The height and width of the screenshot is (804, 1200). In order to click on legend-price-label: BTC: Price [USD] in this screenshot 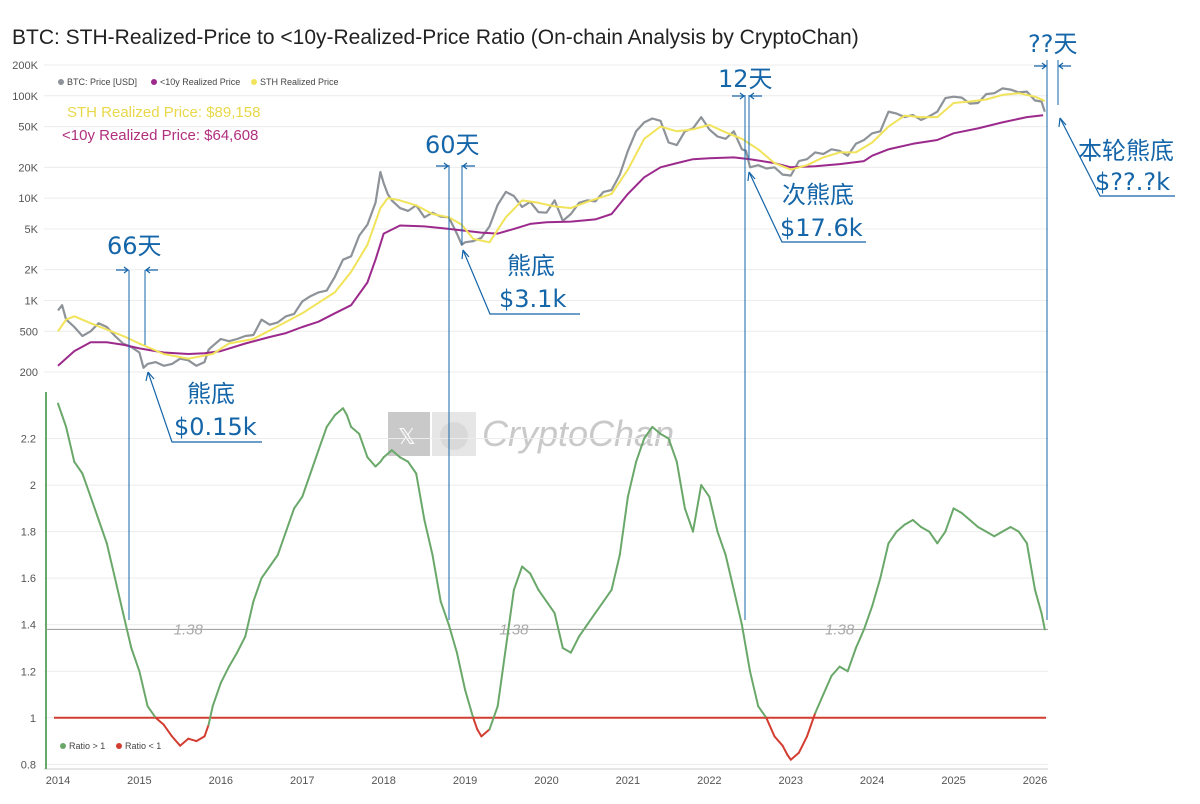, I will do `click(102, 82)`.